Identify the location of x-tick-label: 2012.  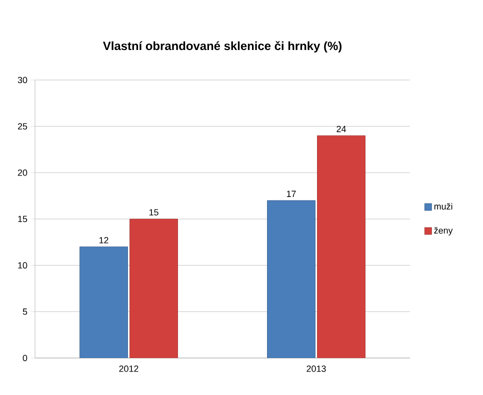
(128, 369).